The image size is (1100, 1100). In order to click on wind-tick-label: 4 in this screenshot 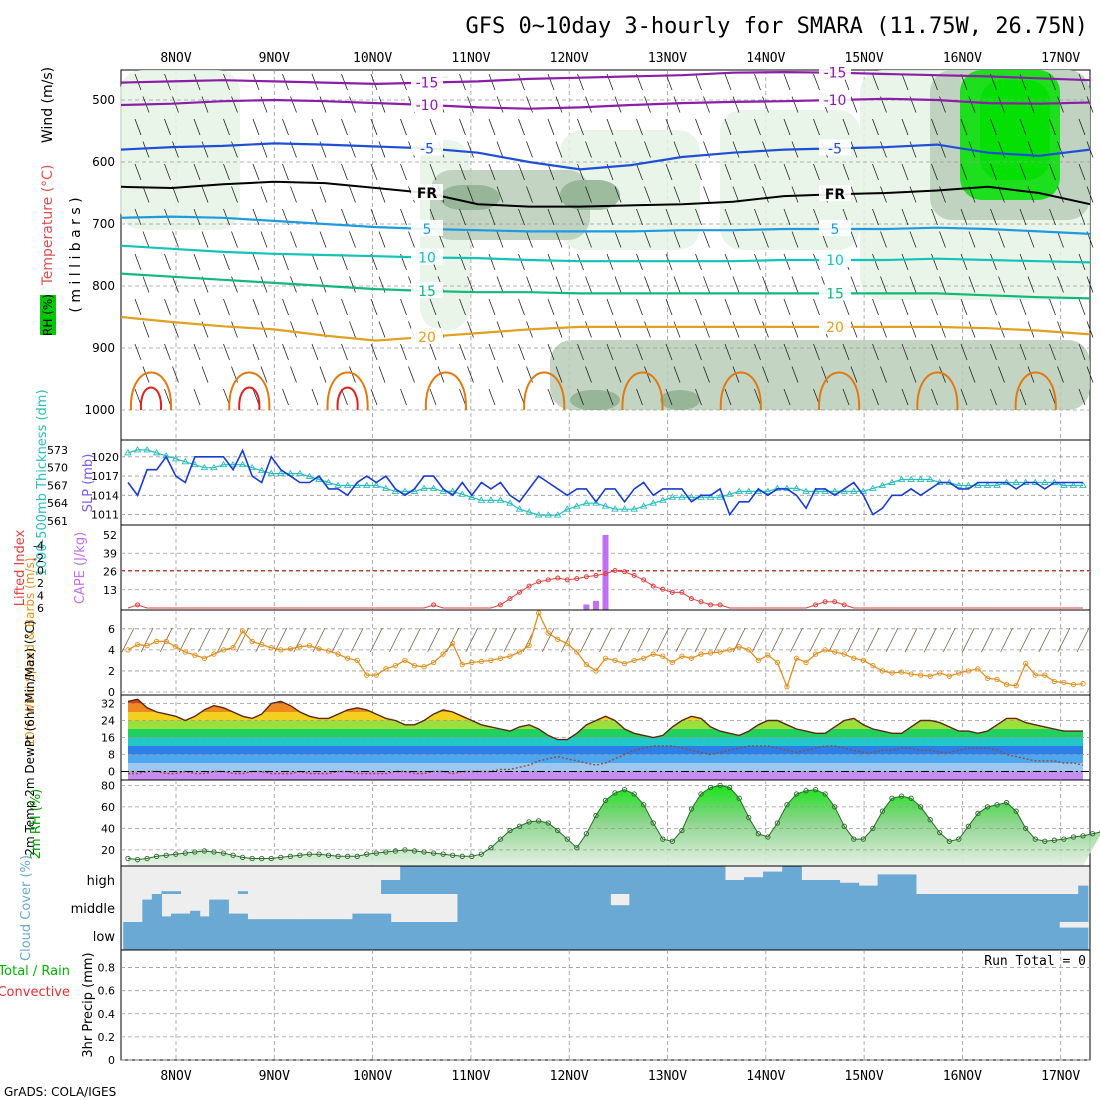, I will do `click(111, 650)`.